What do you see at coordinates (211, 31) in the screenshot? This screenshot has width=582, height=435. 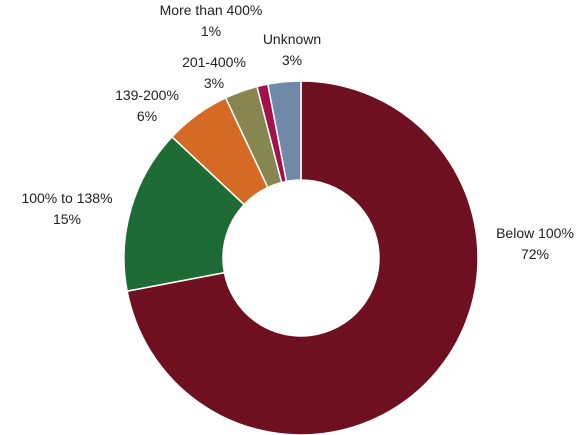 I see `slice-value-label: 1%` at bounding box center [211, 31].